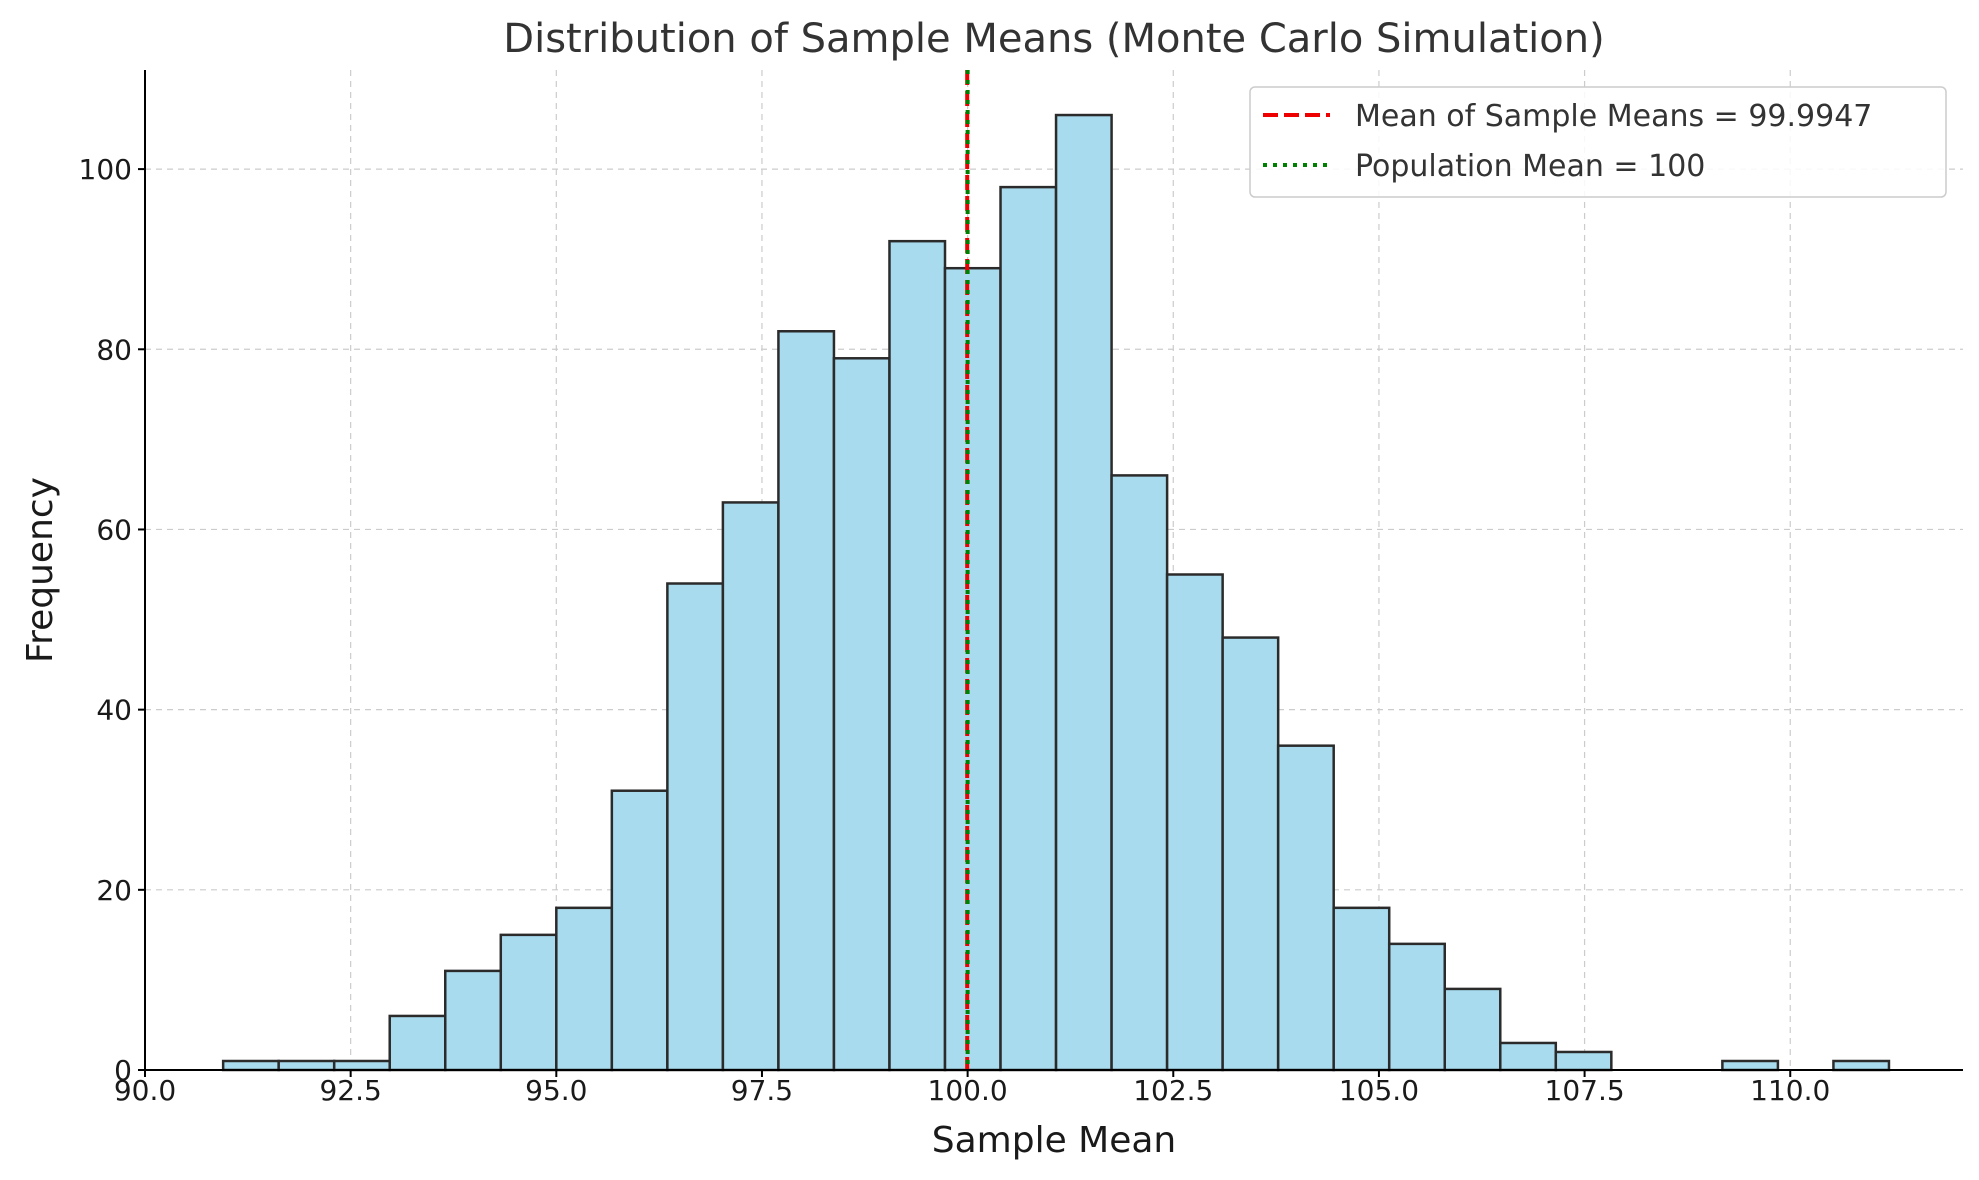 The height and width of the screenshot is (1180, 1979). Describe the element at coordinates (762, 1090) in the screenshot. I see `x-tick-label: 97.5` at that location.